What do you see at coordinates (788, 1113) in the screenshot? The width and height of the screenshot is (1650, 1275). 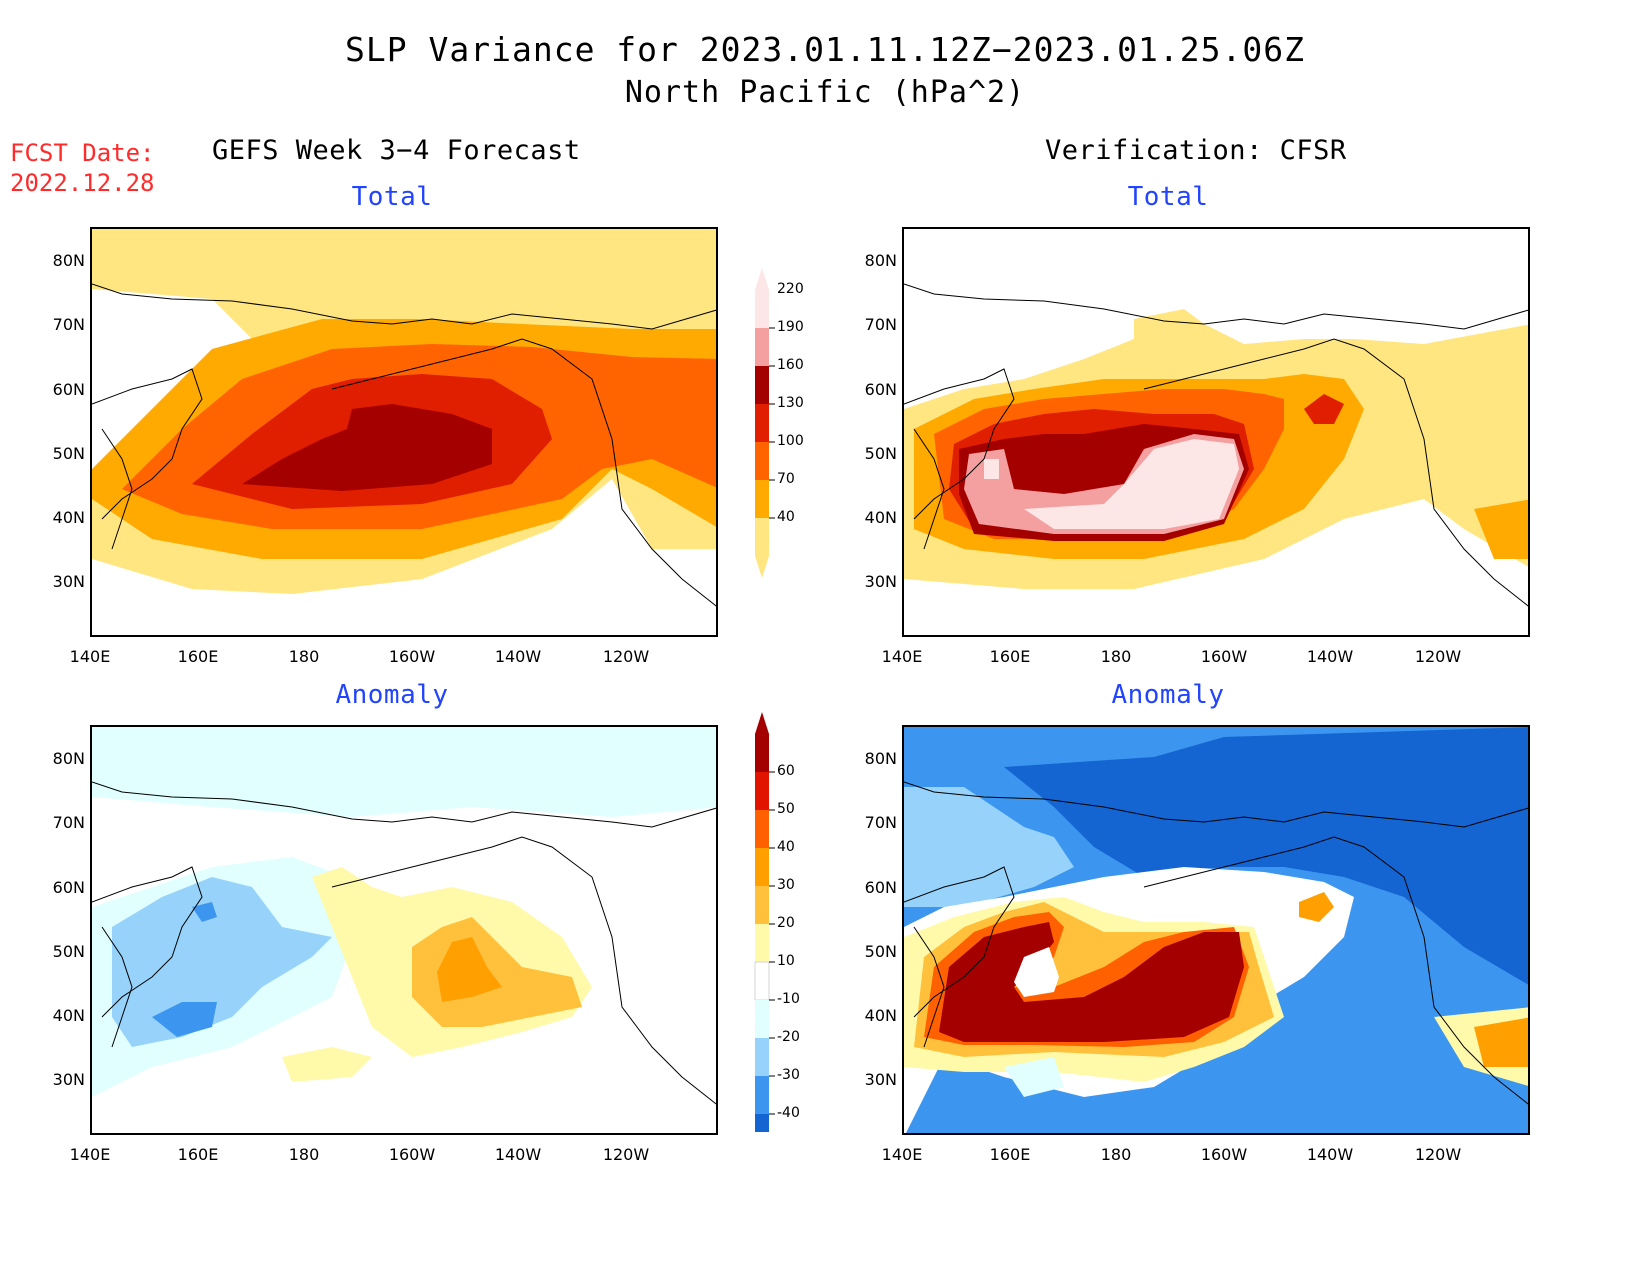 I see `colorbar-level-label: -40` at bounding box center [788, 1113].